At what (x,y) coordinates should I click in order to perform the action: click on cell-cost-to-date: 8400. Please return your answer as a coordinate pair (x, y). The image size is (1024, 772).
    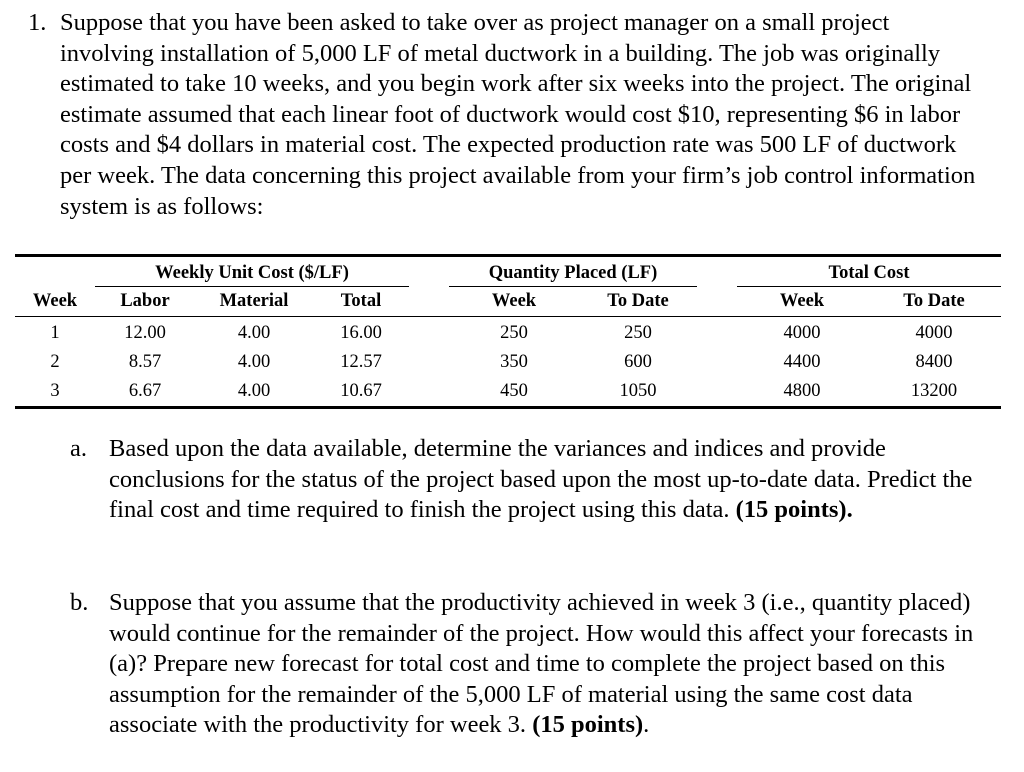
    Looking at the image, I should click on (934, 362).